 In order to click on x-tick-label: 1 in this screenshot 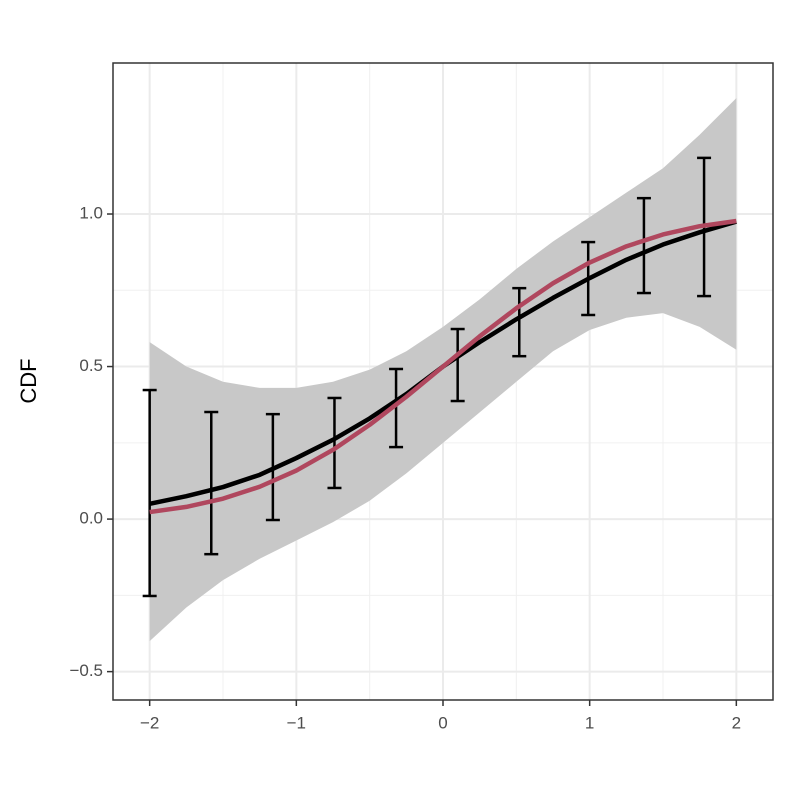, I will do `click(589, 722)`.